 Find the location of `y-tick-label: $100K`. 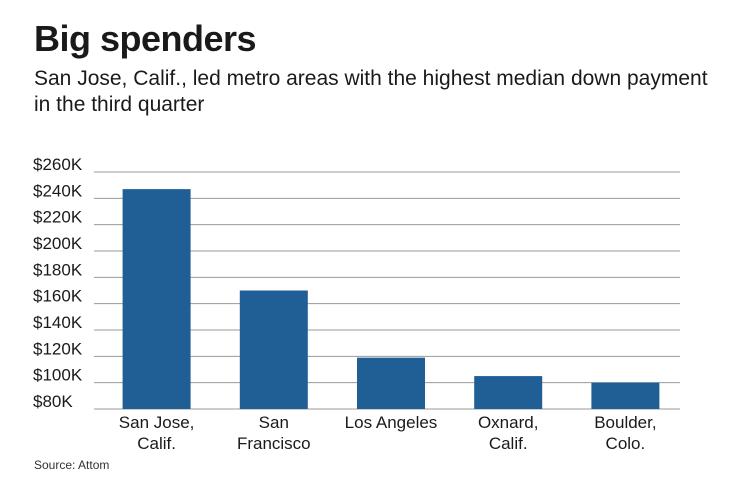

y-tick-label: $100K is located at coordinates (58, 375).